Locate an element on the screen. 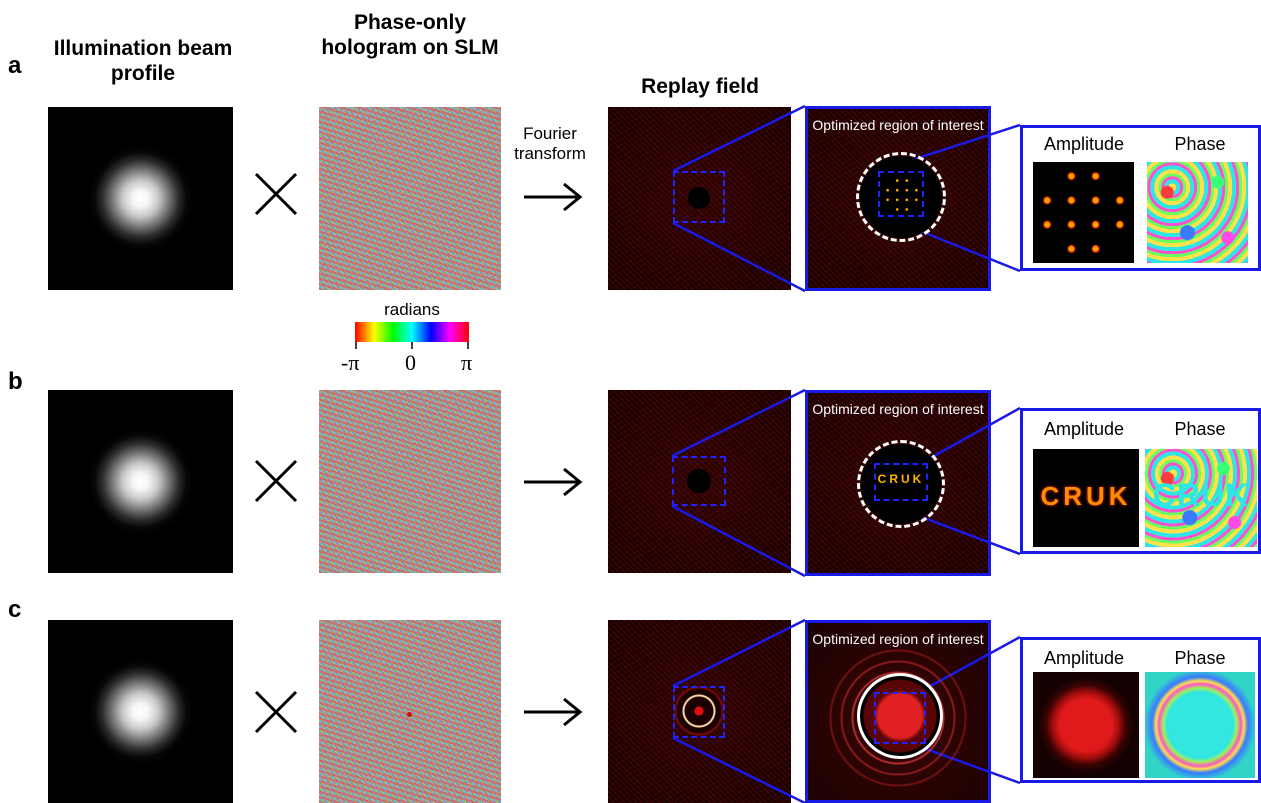 This screenshot has height=803, width=1261. roi-label-c: Optimized region of interest is located at coordinates (898, 639).